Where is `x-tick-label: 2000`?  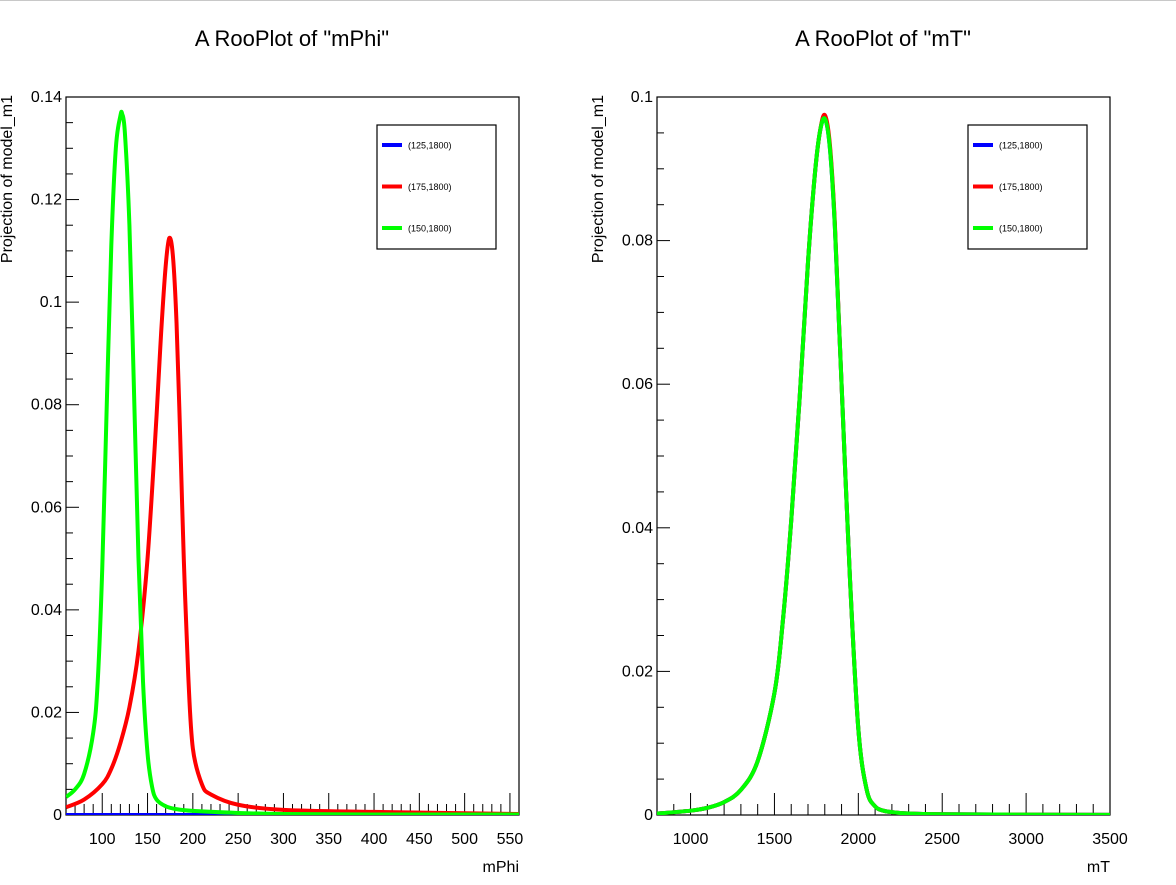
x-tick-label: 2000 is located at coordinates (859, 839).